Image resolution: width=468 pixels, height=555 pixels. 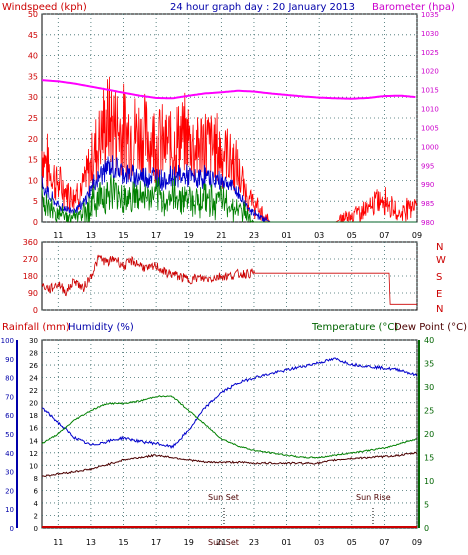 I want to click on humidity-tick-label: 80, so click(x=9, y=379).